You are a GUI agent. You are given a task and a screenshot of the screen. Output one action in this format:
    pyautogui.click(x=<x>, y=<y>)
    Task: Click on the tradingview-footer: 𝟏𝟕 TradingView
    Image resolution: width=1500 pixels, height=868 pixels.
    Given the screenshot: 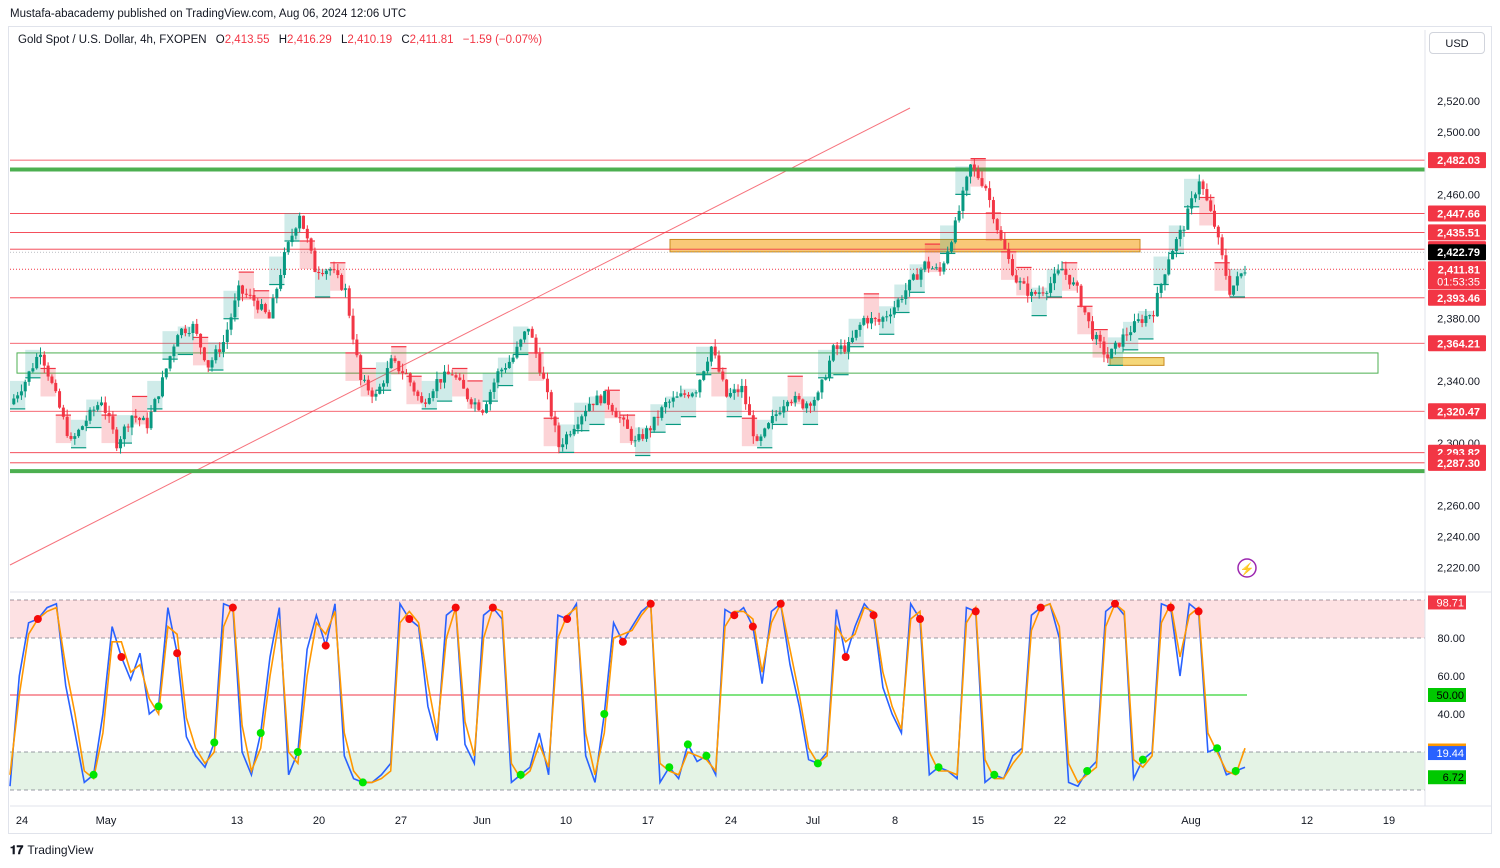 What is the action you would take?
    pyautogui.click(x=51, y=850)
    